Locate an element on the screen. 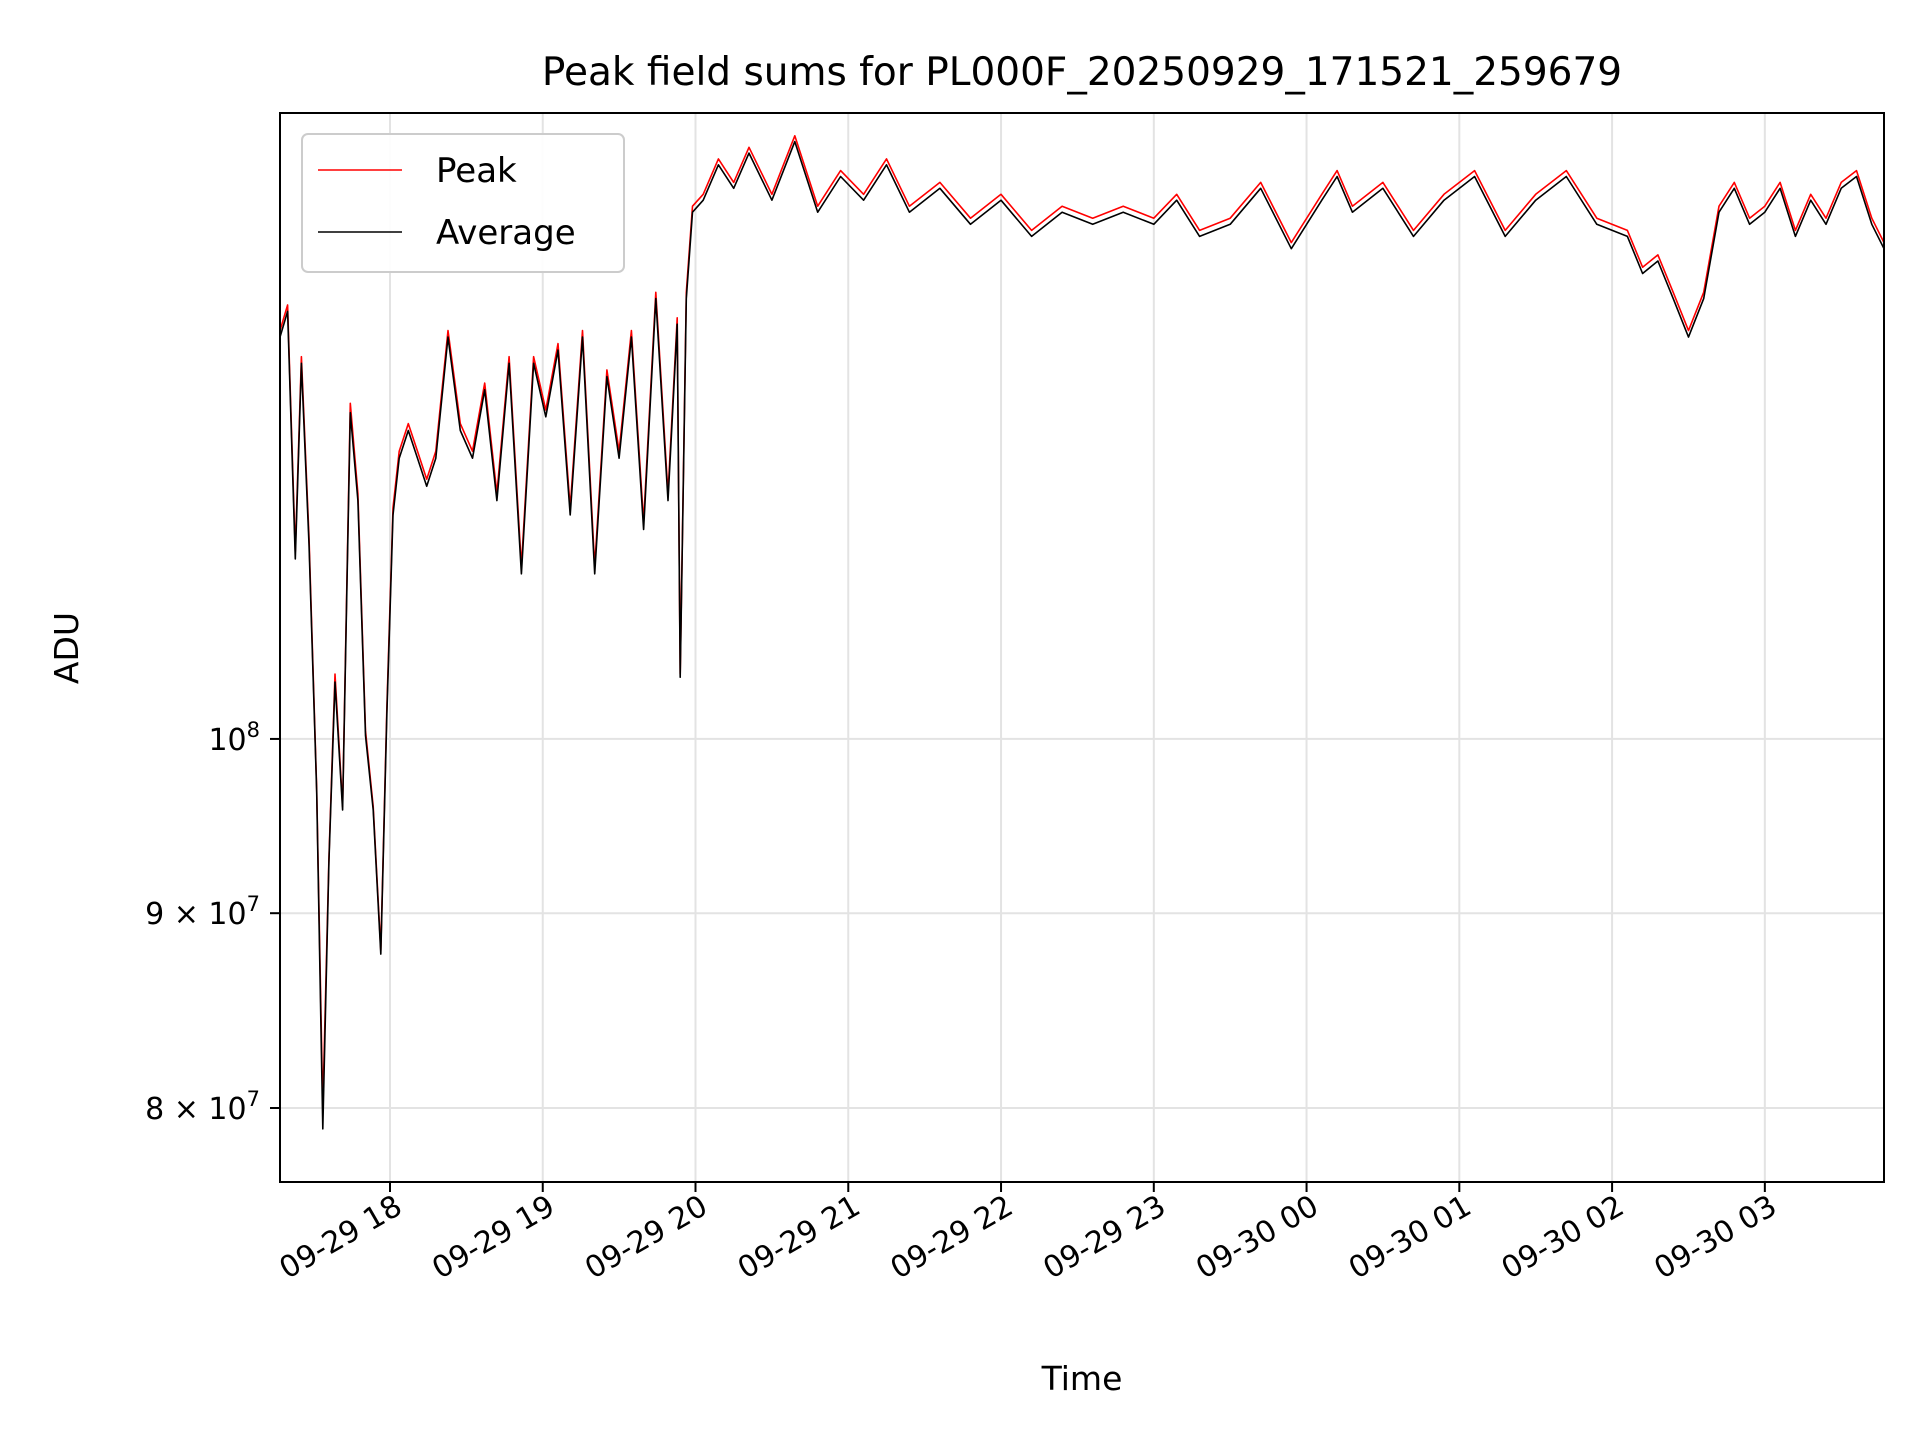 The image size is (1920, 1440). y-tick-label: 8 × 107 is located at coordinates (202, 1107).